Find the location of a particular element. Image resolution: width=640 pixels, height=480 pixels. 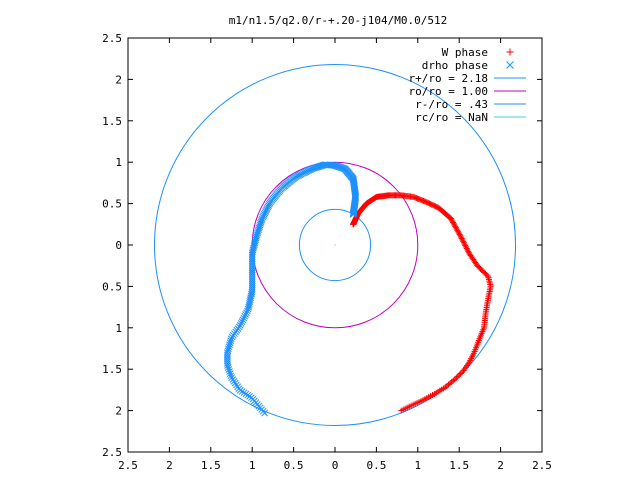

y-tick-label: 1 is located at coordinates (118, 328).